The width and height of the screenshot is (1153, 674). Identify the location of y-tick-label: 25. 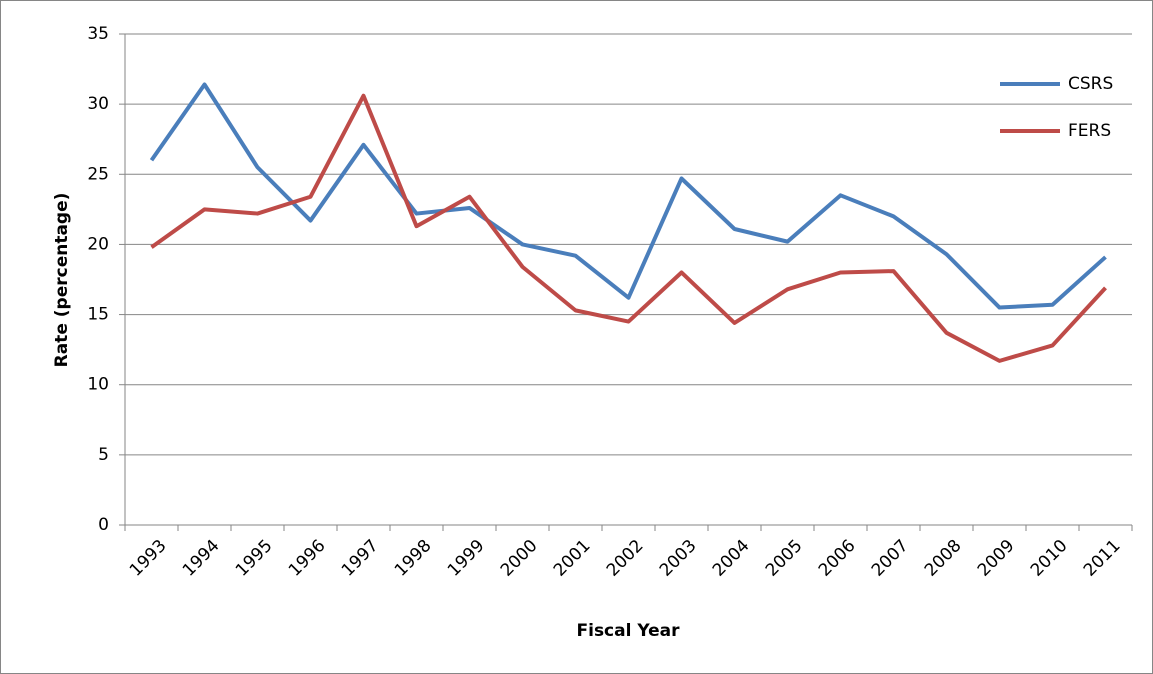
(98, 174).